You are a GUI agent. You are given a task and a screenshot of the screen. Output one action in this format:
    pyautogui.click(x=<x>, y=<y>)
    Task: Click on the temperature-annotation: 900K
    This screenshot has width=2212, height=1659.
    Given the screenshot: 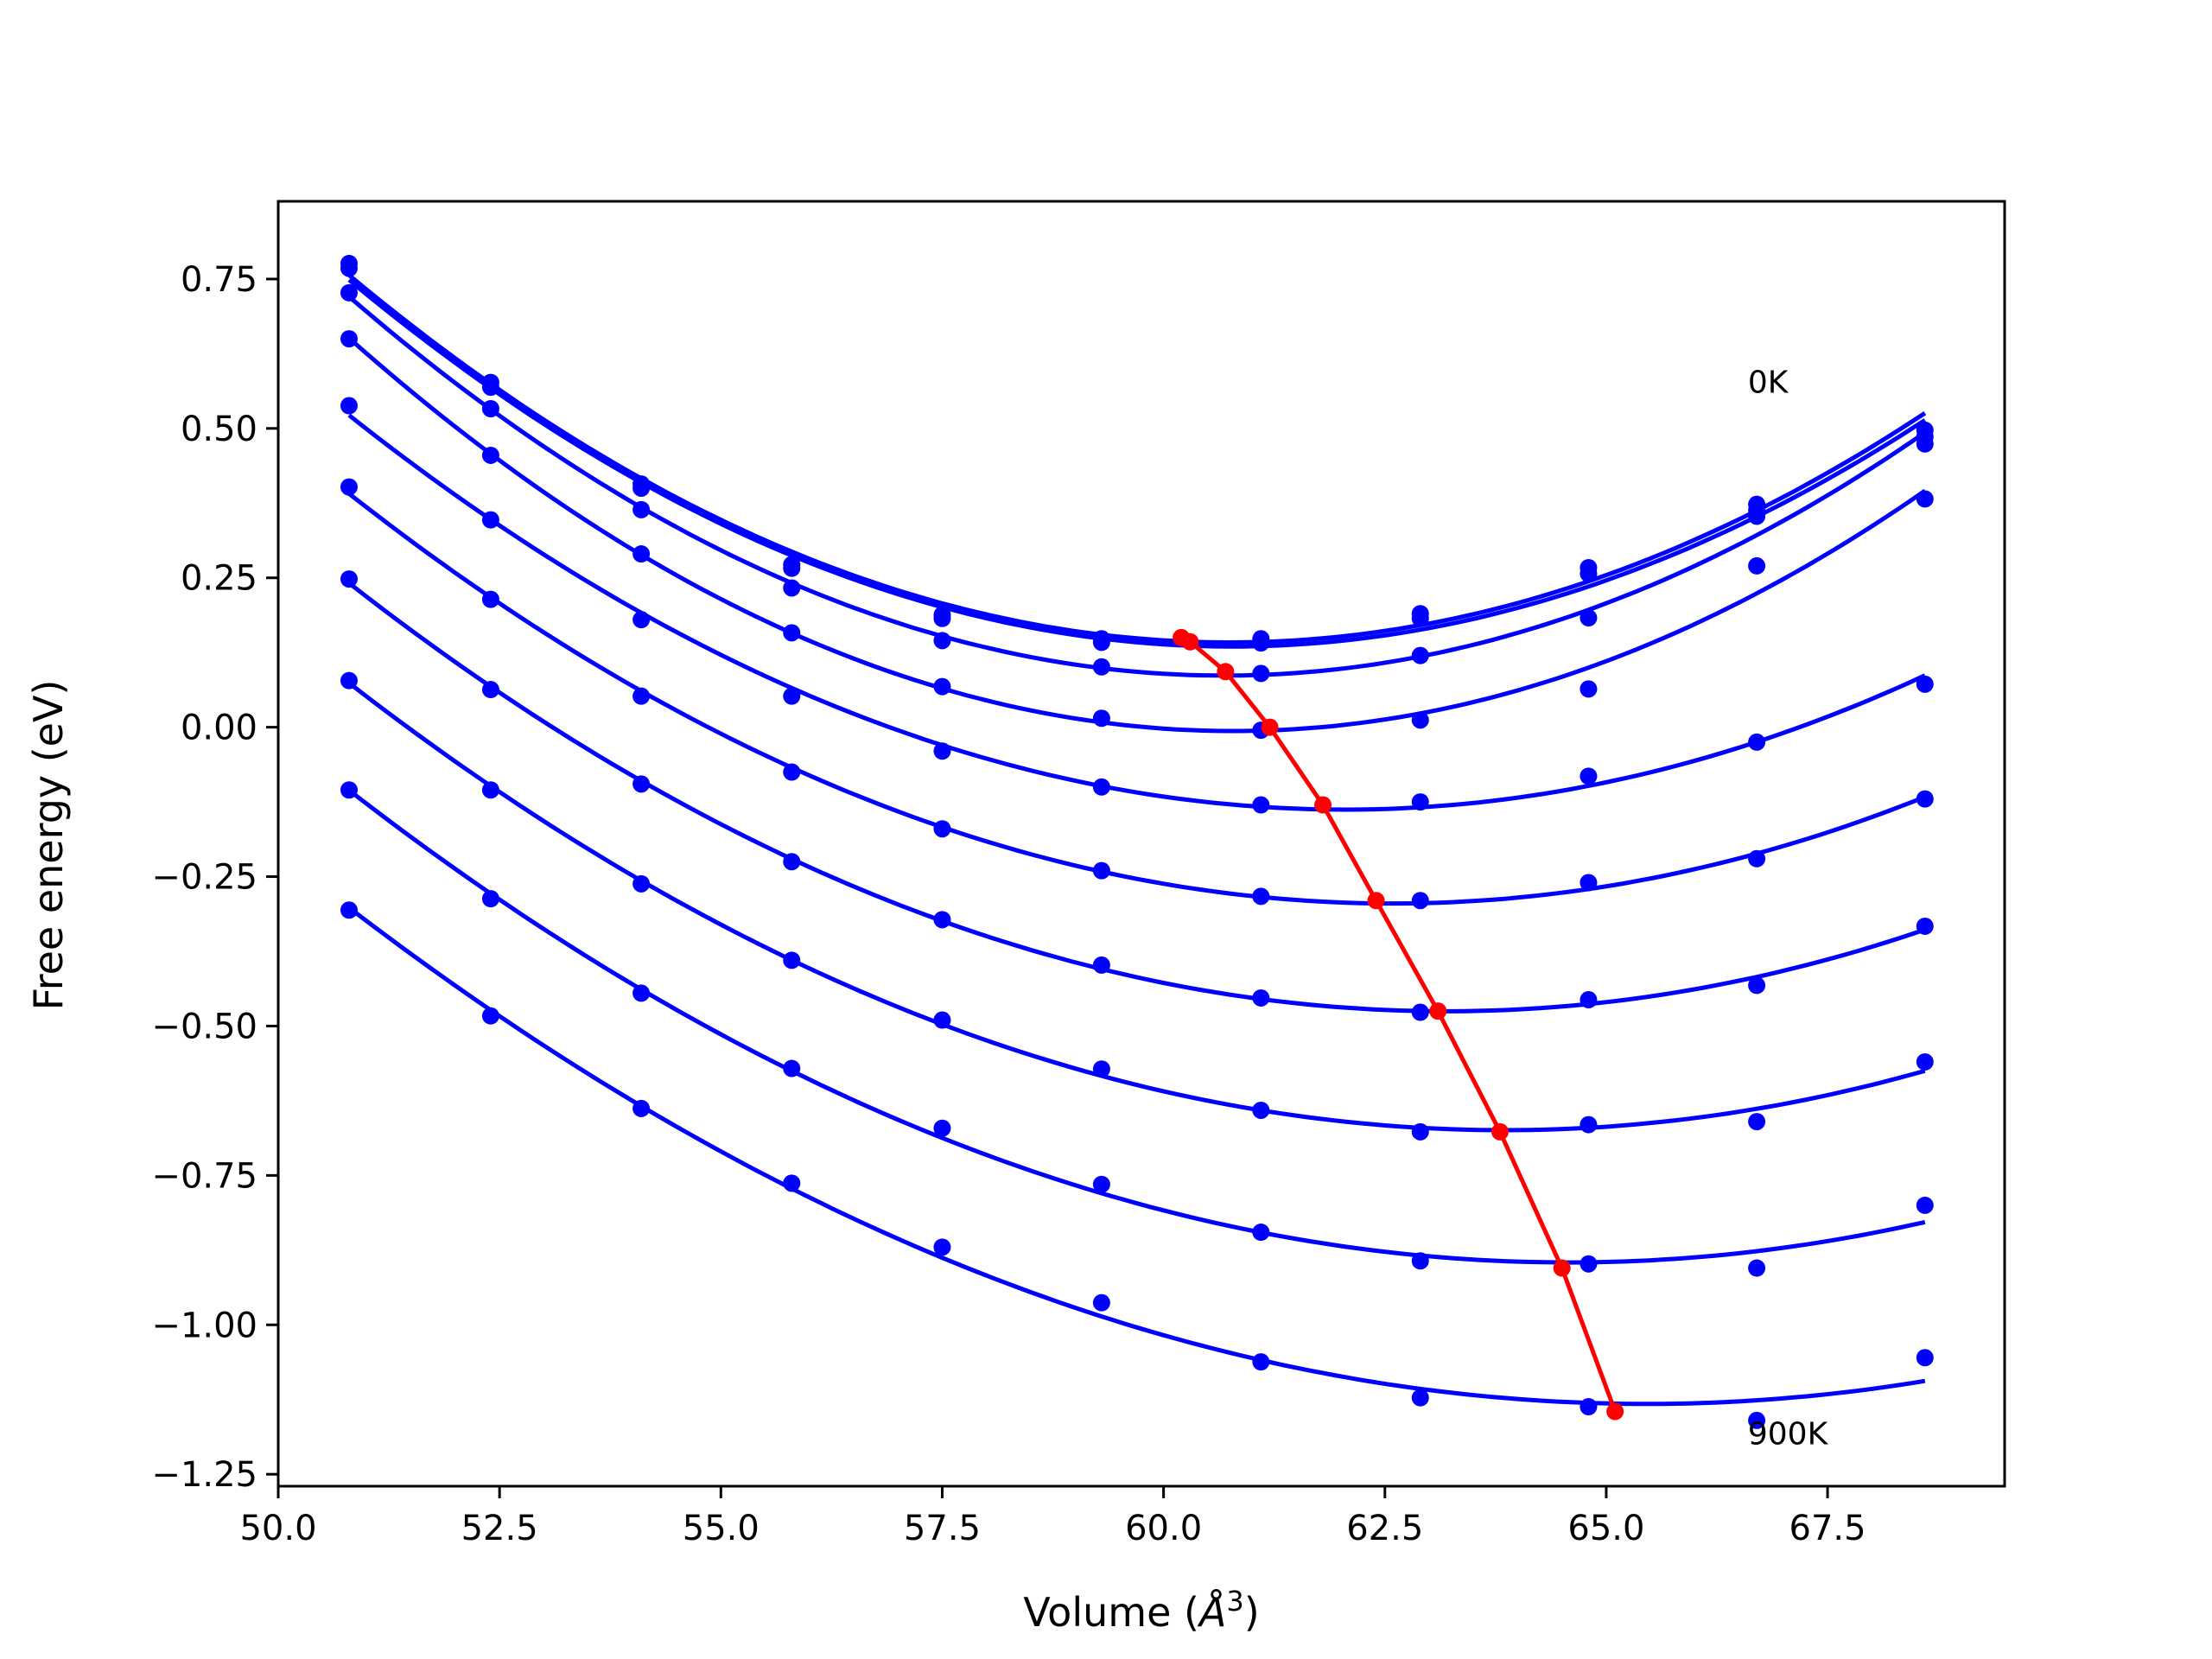 What is the action you would take?
    pyautogui.click(x=1788, y=1434)
    